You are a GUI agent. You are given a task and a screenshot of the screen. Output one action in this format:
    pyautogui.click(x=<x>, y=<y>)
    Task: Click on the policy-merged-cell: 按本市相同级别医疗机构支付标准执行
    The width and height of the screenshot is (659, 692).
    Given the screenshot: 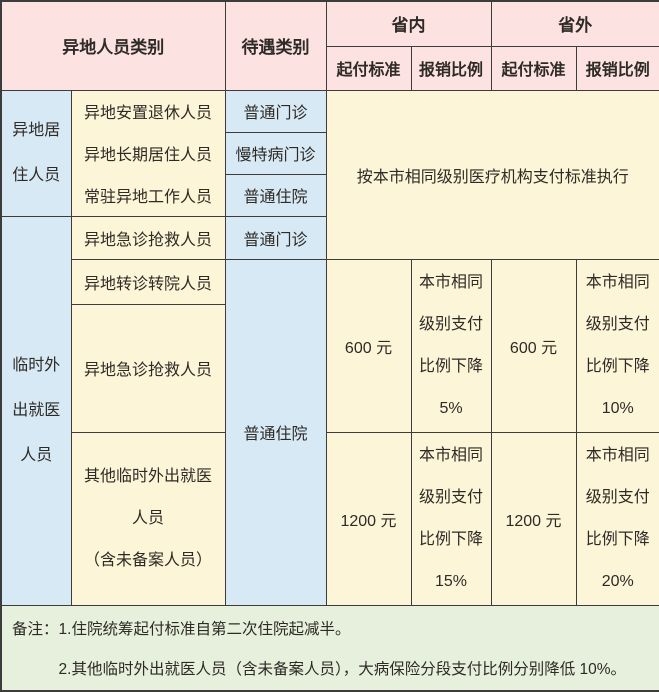 What is the action you would take?
    pyautogui.click(x=492, y=174)
    